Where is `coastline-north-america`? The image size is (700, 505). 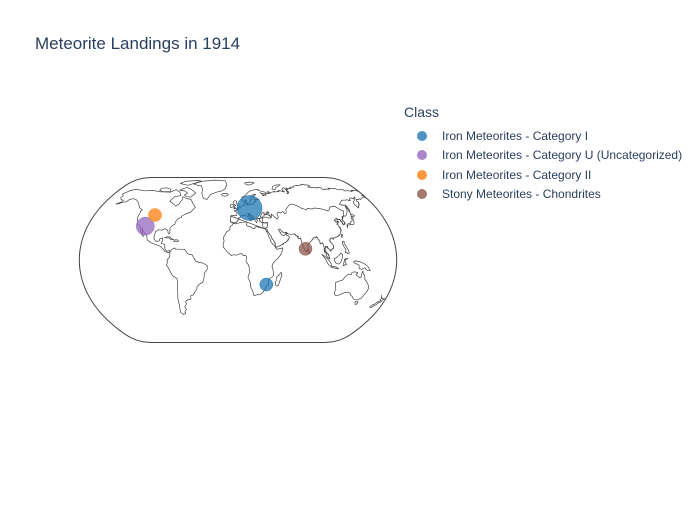
coastline-north-america is located at coordinates (155, 221).